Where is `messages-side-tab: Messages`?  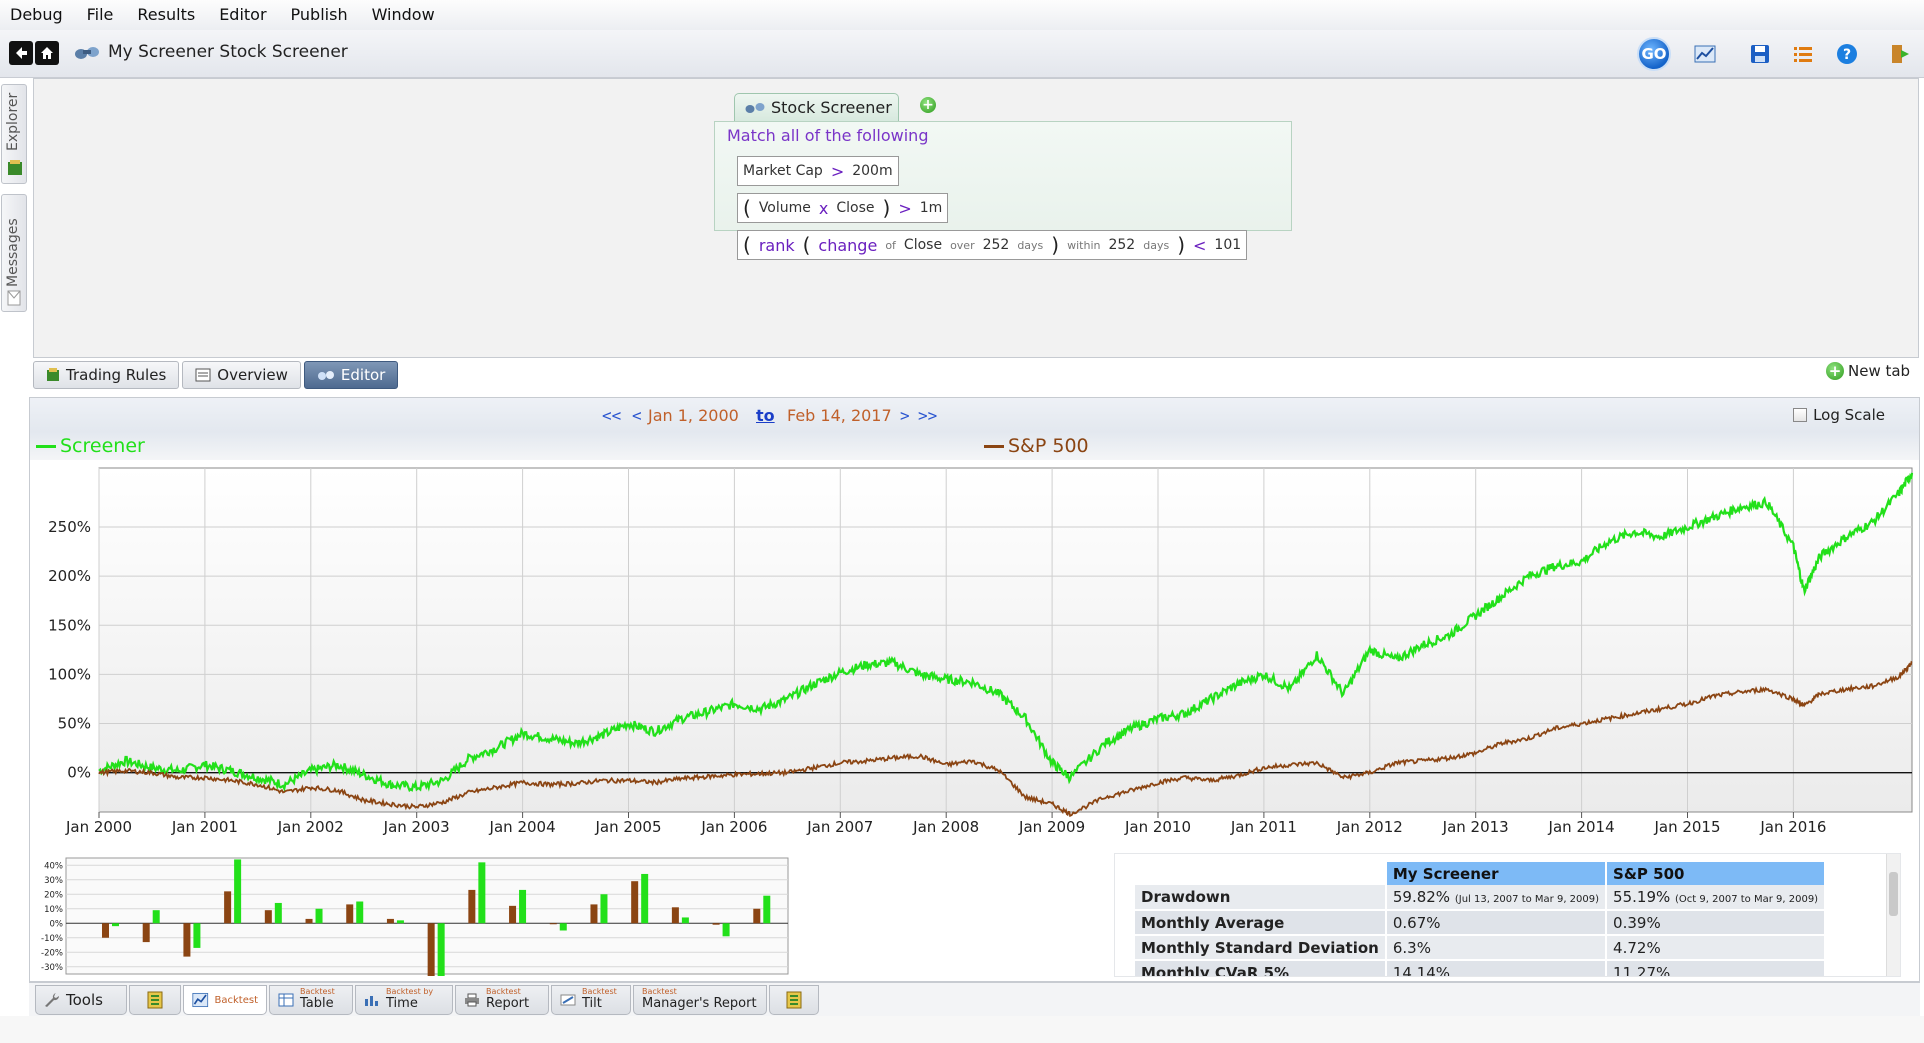
messages-side-tab: Messages is located at coordinates (14, 253).